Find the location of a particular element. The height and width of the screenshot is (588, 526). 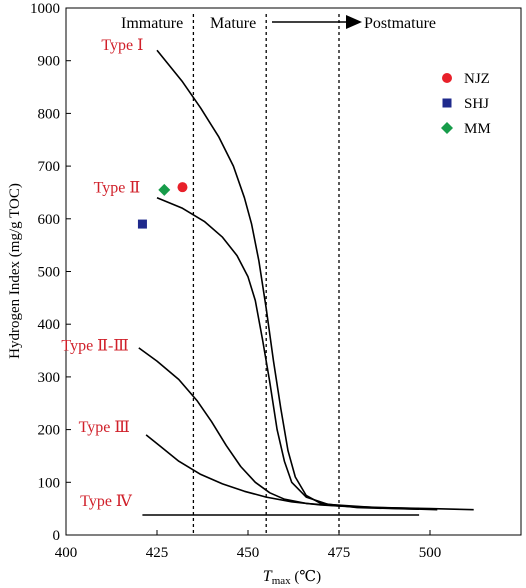

legend-marker-mm is located at coordinates (447, 128).